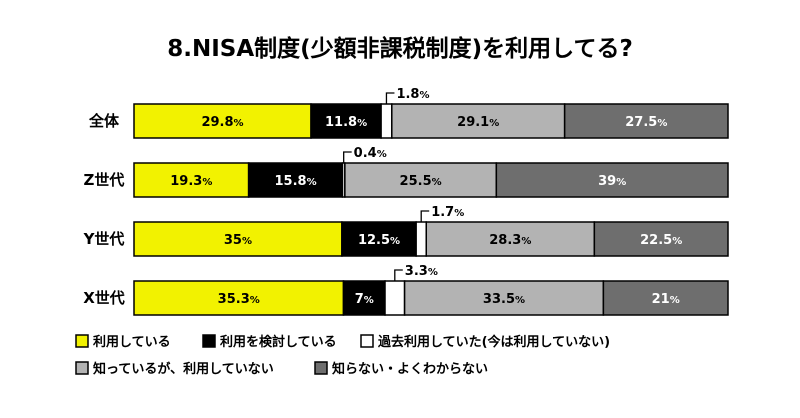 This screenshot has height=418, width=800. I want to click on legend-item: 知っているが、利用していない, so click(174, 369).